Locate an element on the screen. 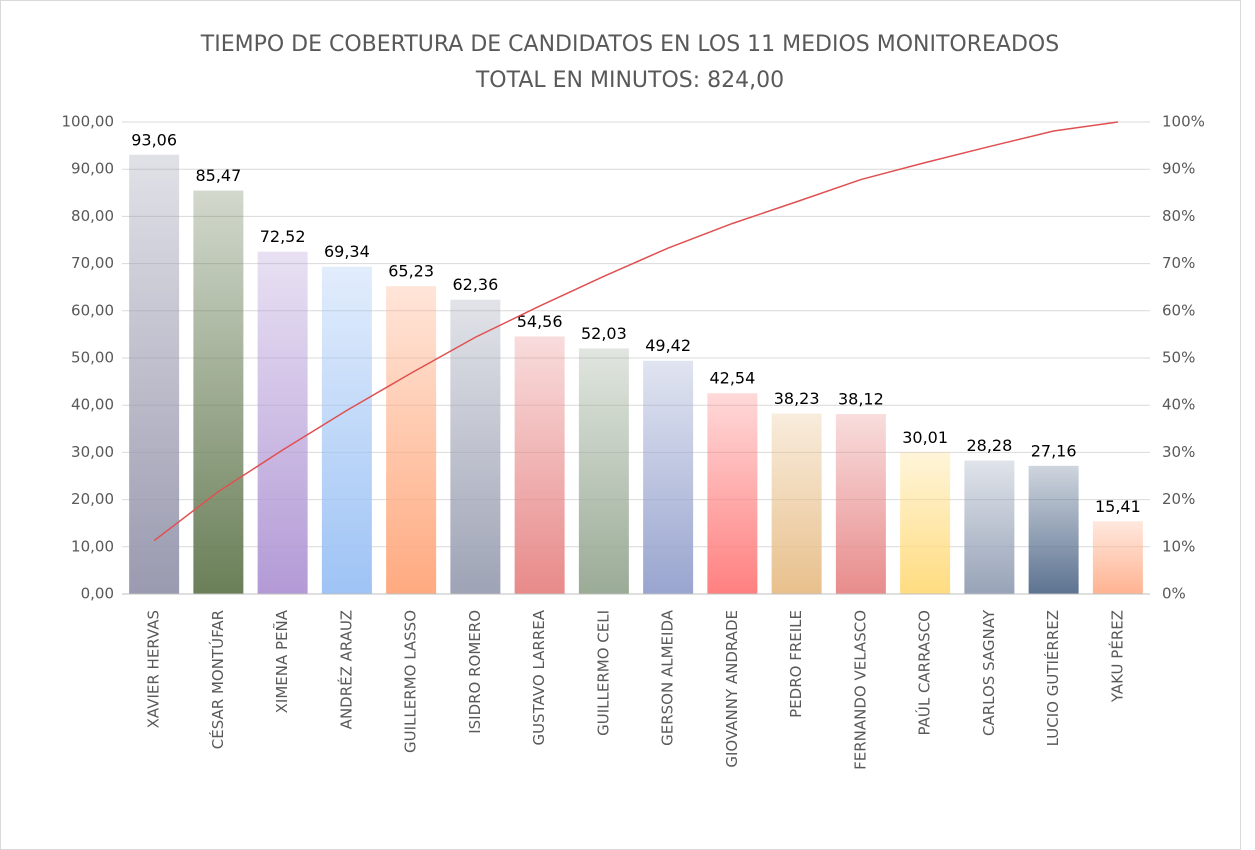 Image resolution: width=1255 pixels, height=850 pixels. value-label: 38,12 is located at coordinates (861, 399).